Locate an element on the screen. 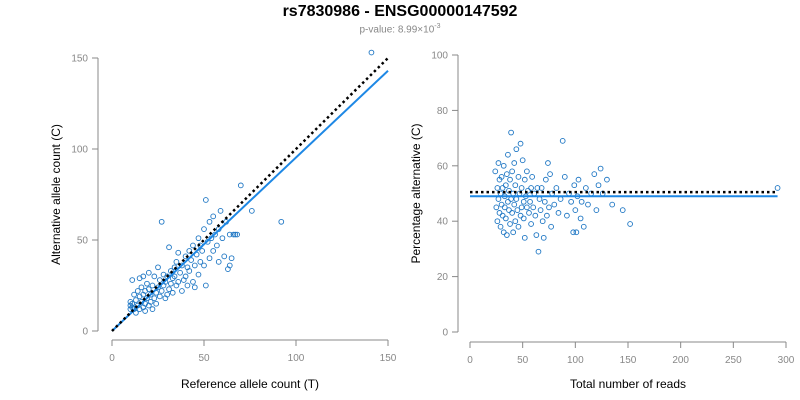 Image resolution: width=800 pixels, height=400 pixels. y-tick-label: 150 is located at coordinates (79, 59).